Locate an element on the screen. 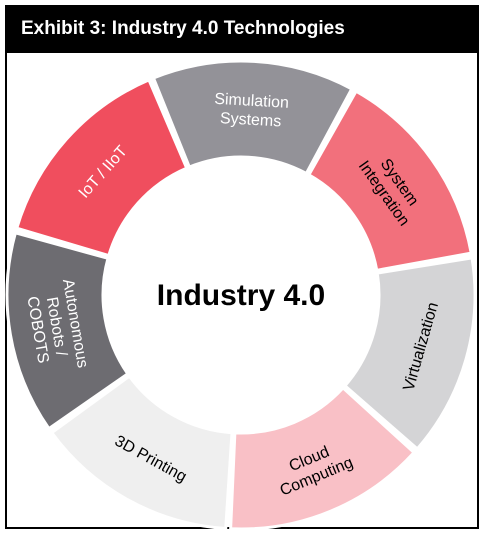 This screenshot has height=533, width=484. segment-shape-virtualization is located at coordinates (409, 353).